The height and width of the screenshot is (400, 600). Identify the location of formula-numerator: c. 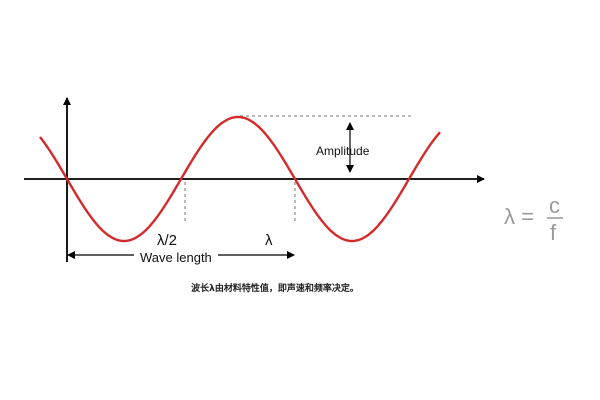
(554, 205).